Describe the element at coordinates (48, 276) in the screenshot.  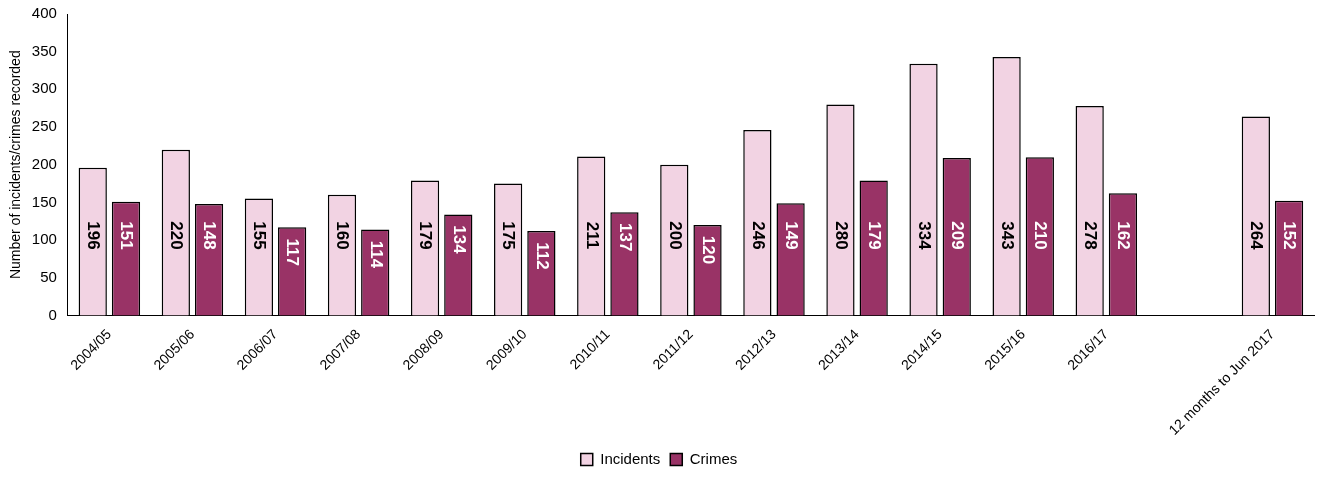
I see `y-tick-label: 50` at that location.